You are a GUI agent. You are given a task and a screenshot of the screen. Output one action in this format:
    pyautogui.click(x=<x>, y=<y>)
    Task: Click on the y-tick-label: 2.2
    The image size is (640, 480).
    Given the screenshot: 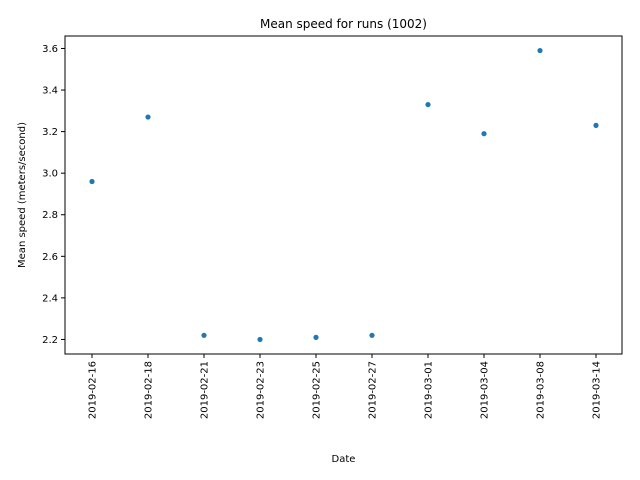 What is the action you would take?
    pyautogui.click(x=50, y=340)
    